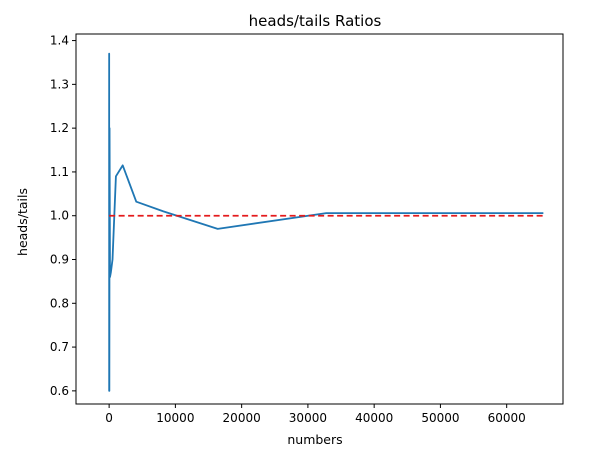  I want to click on x-tick-label: 0, so click(109, 418).